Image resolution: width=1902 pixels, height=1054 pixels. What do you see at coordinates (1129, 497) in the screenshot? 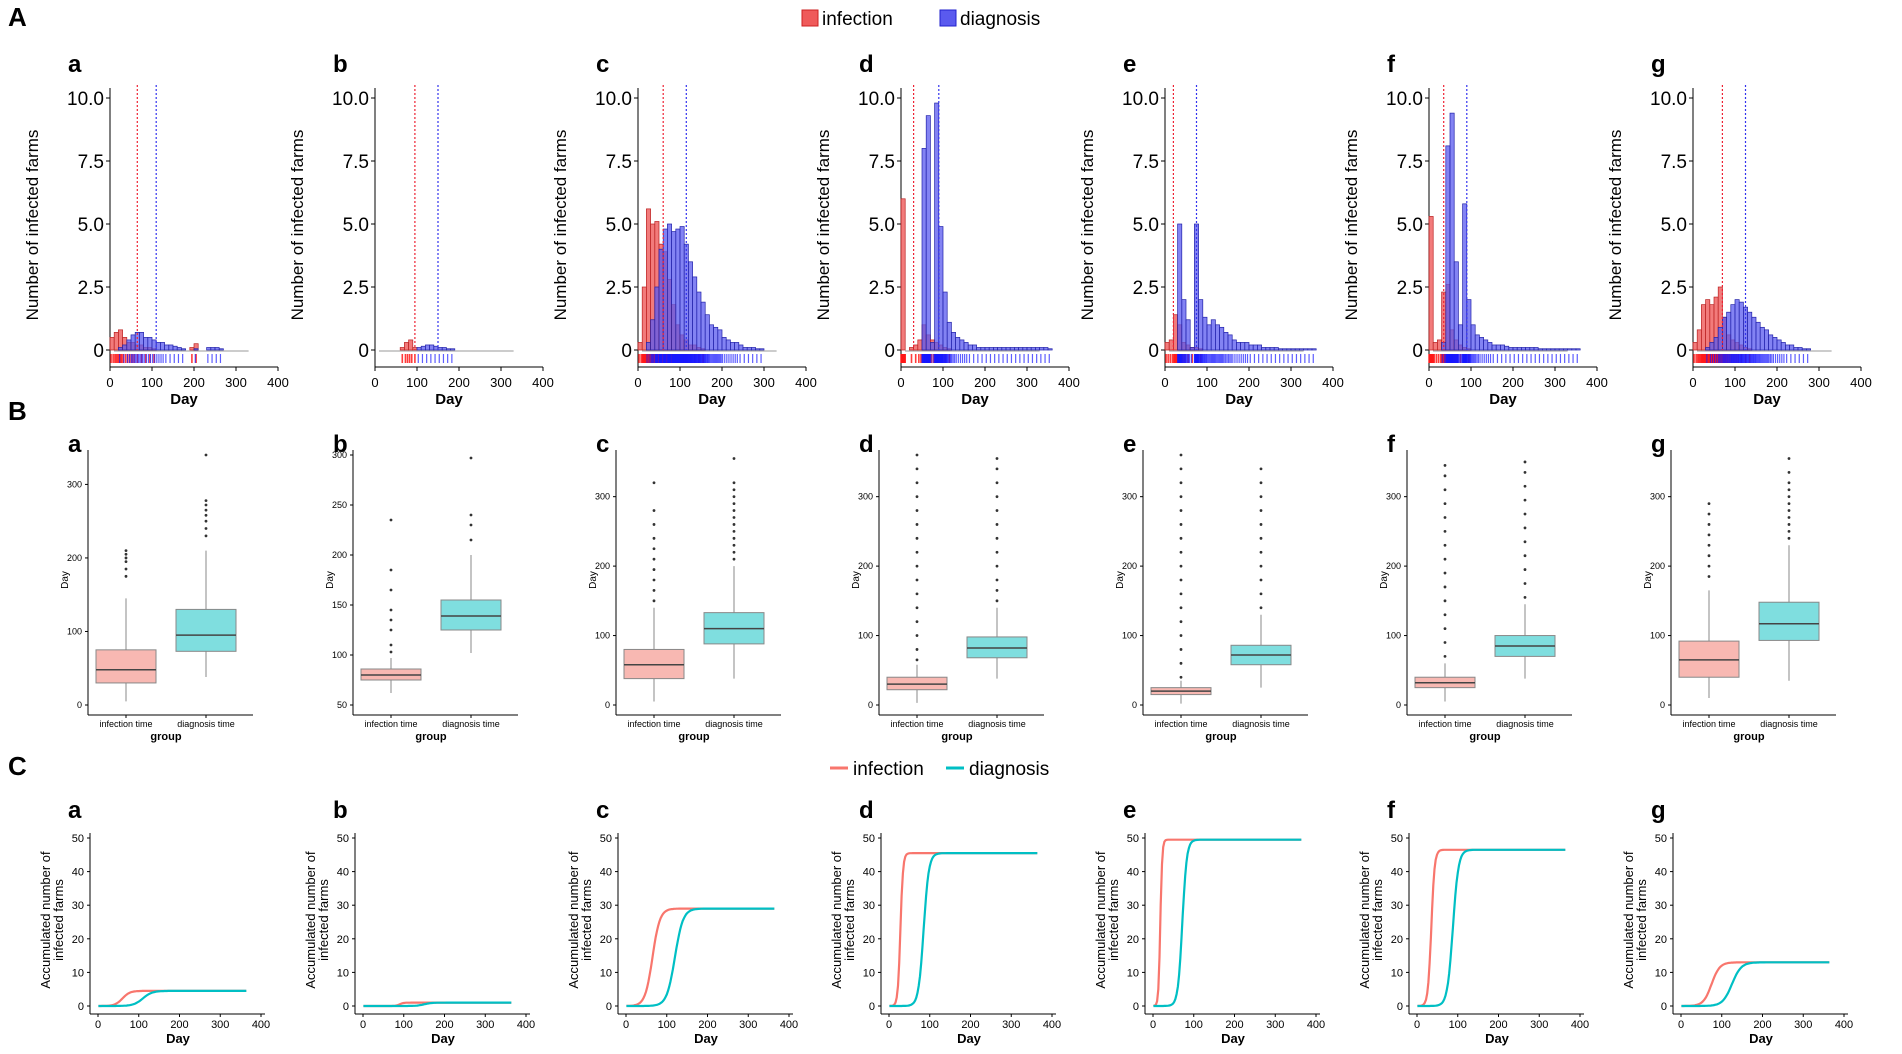
I see `y-tick-label: 300` at bounding box center [1129, 497].